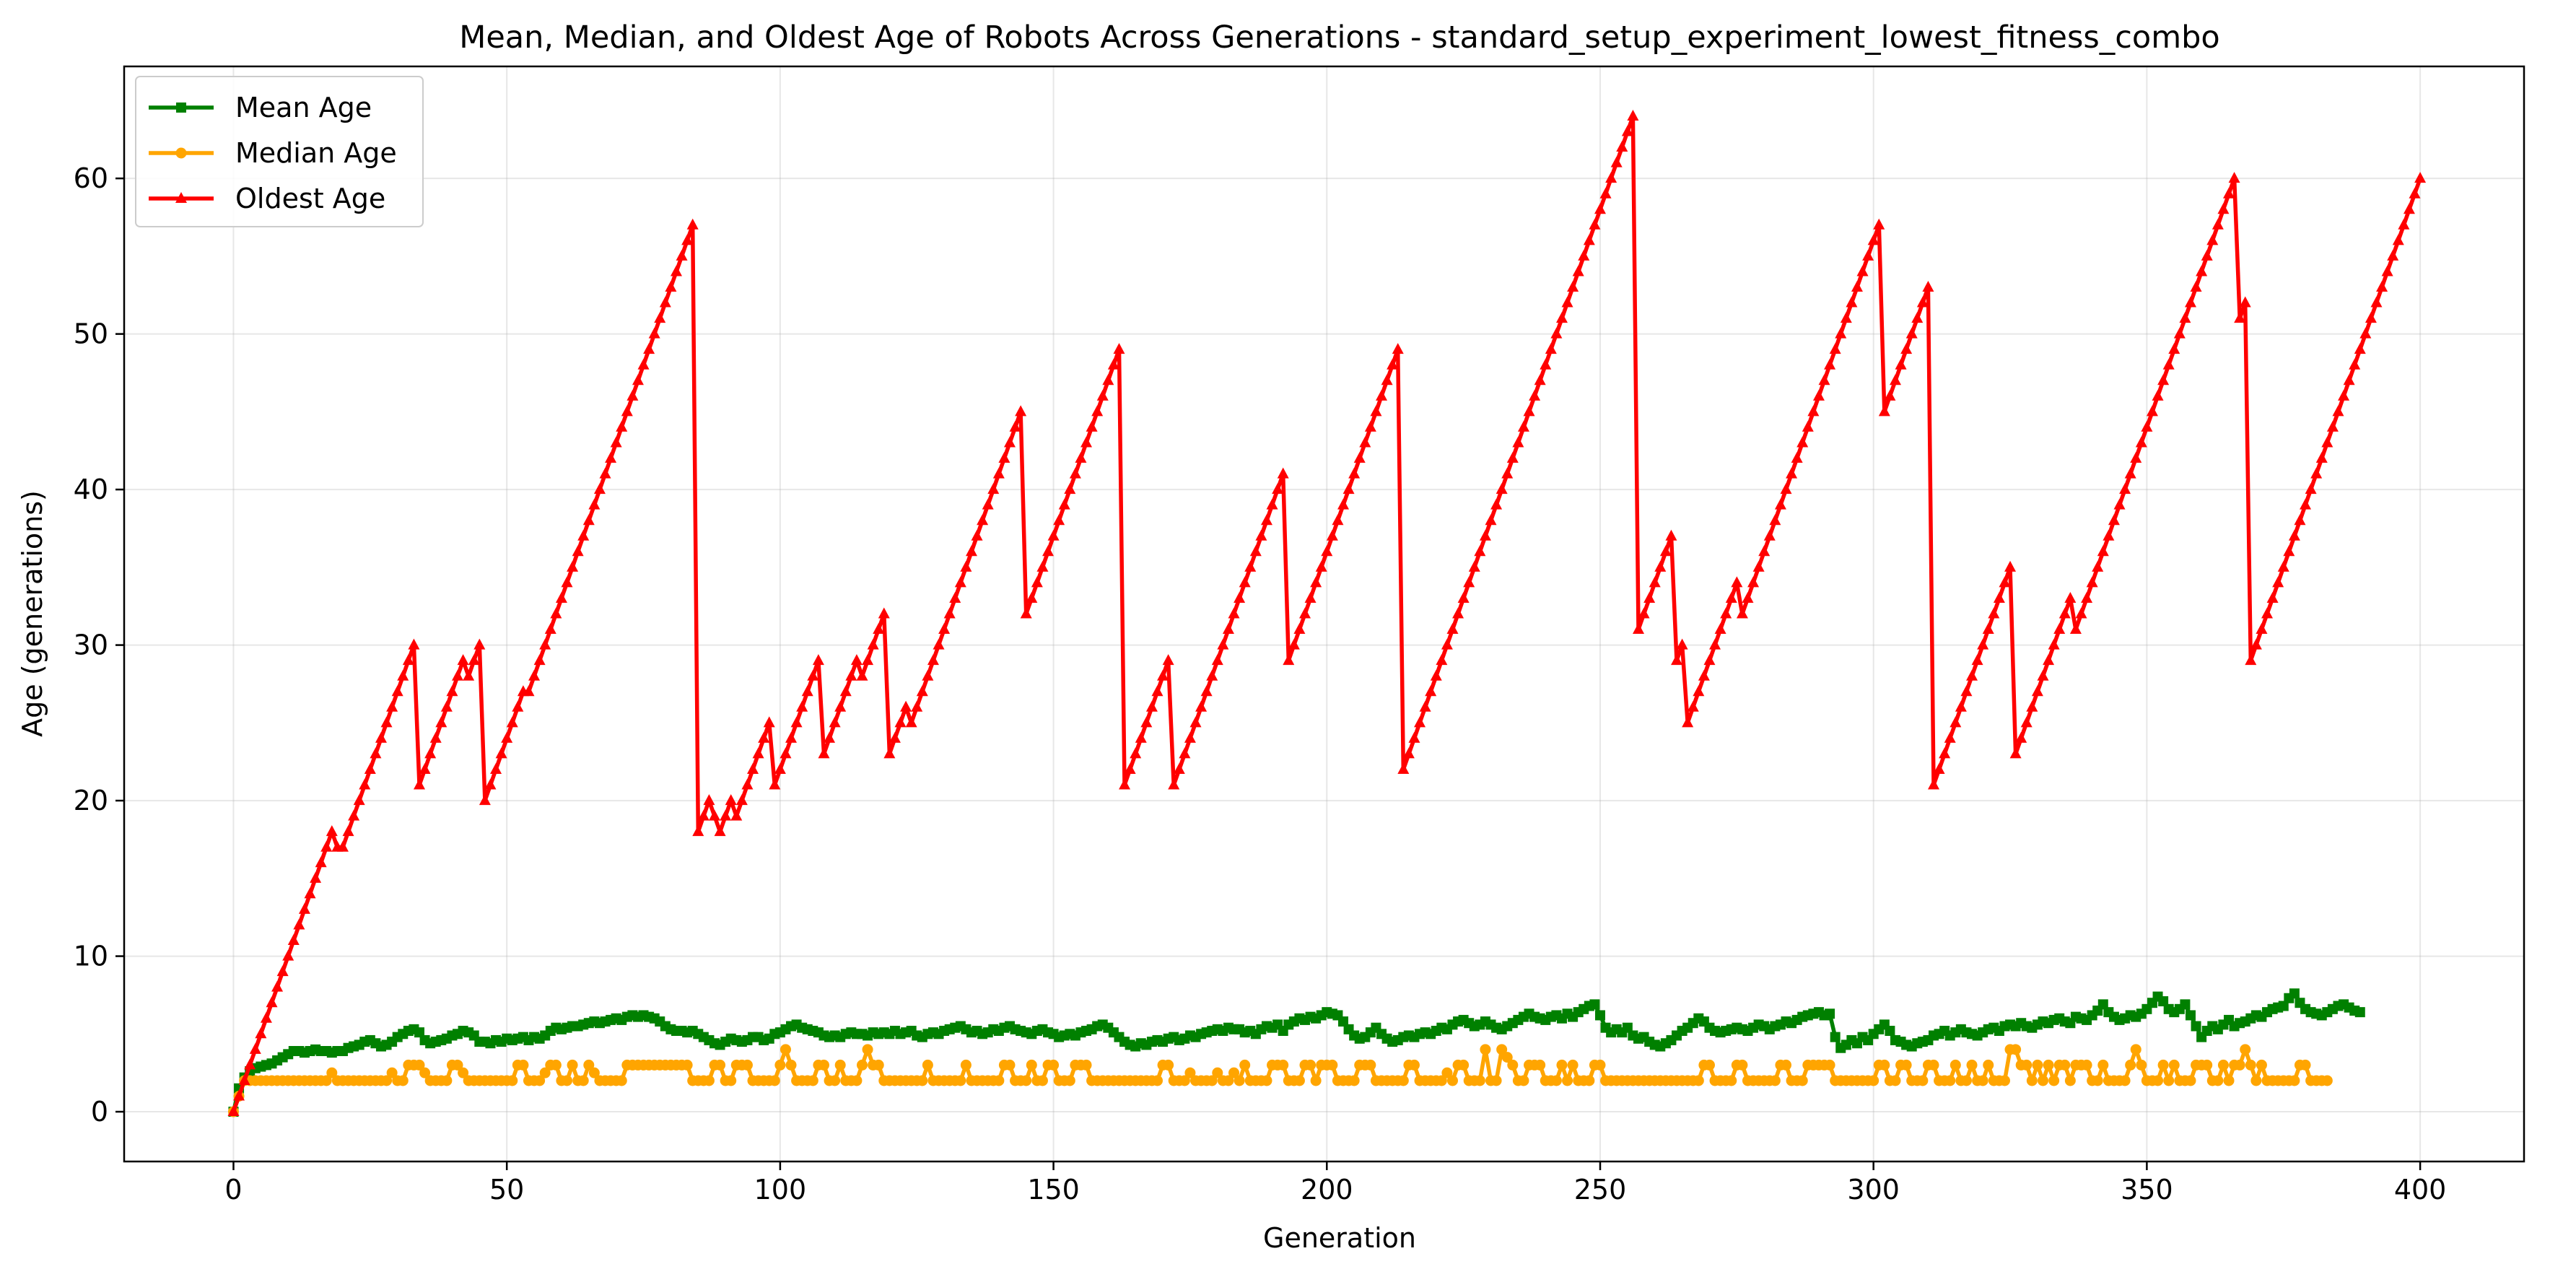  Describe the element at coordinates (1296, 1052) in the screenshot. I see `mean-age-series` at that location.